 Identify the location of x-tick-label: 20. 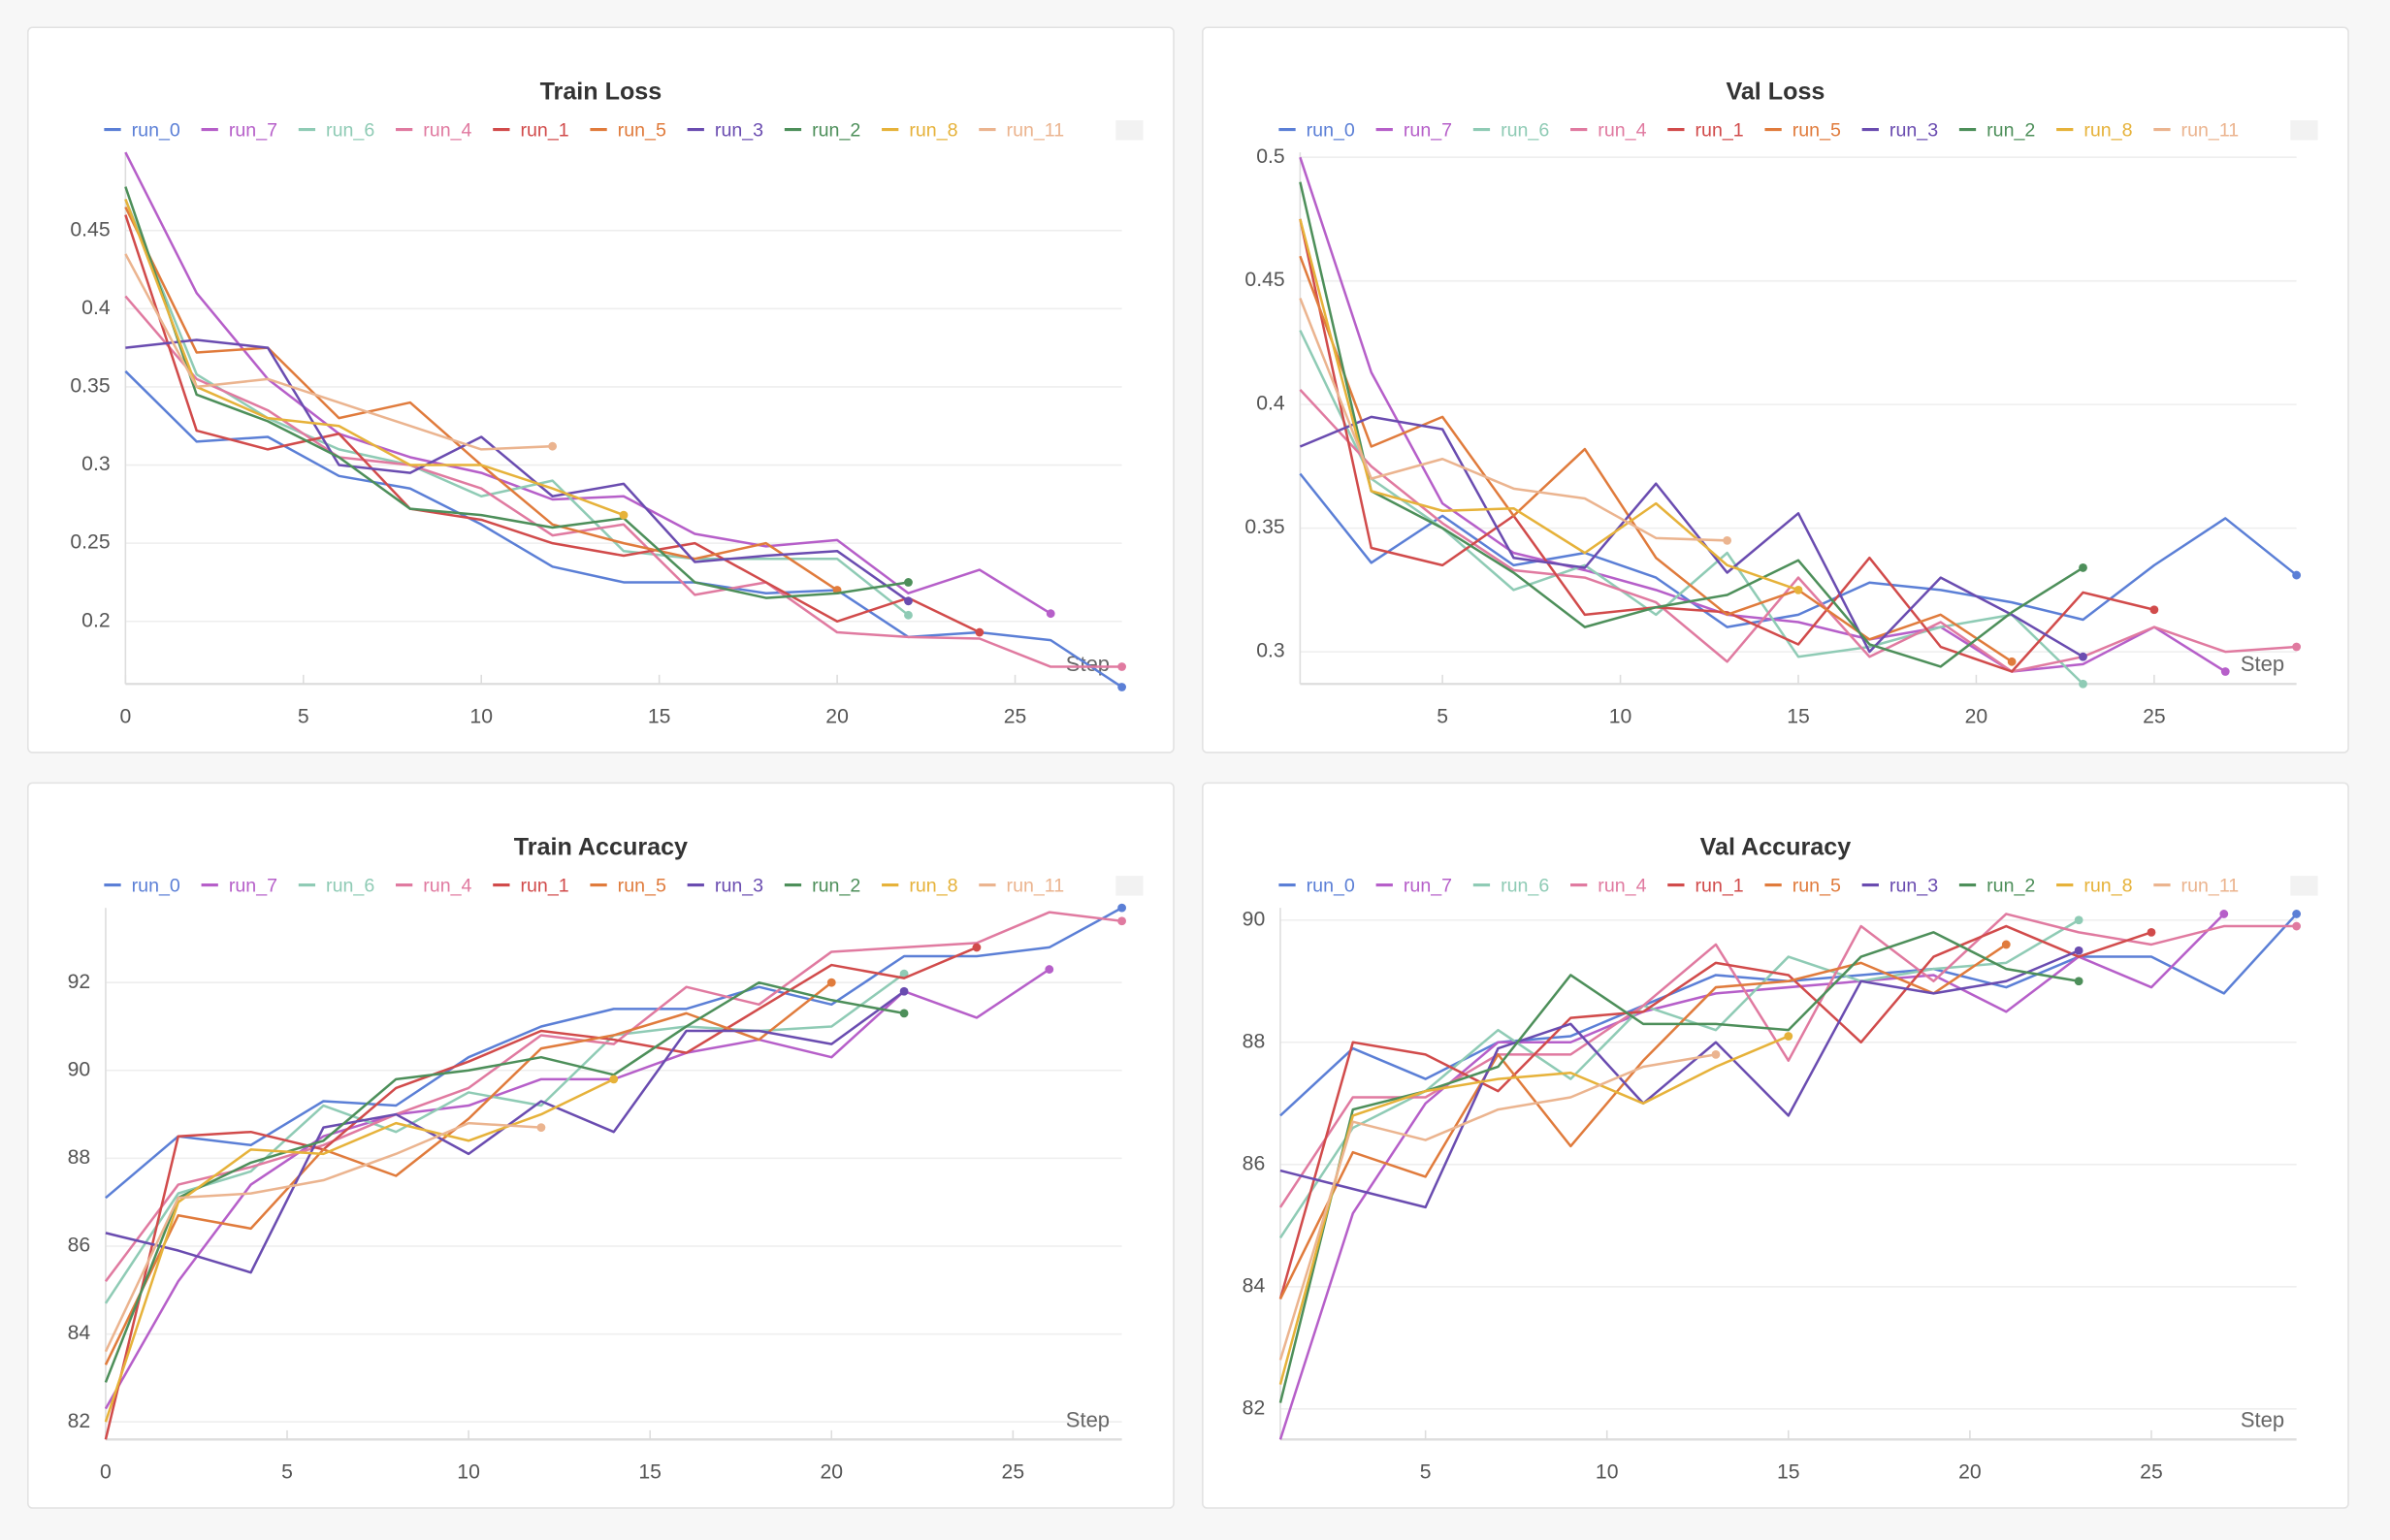
(837, 716).